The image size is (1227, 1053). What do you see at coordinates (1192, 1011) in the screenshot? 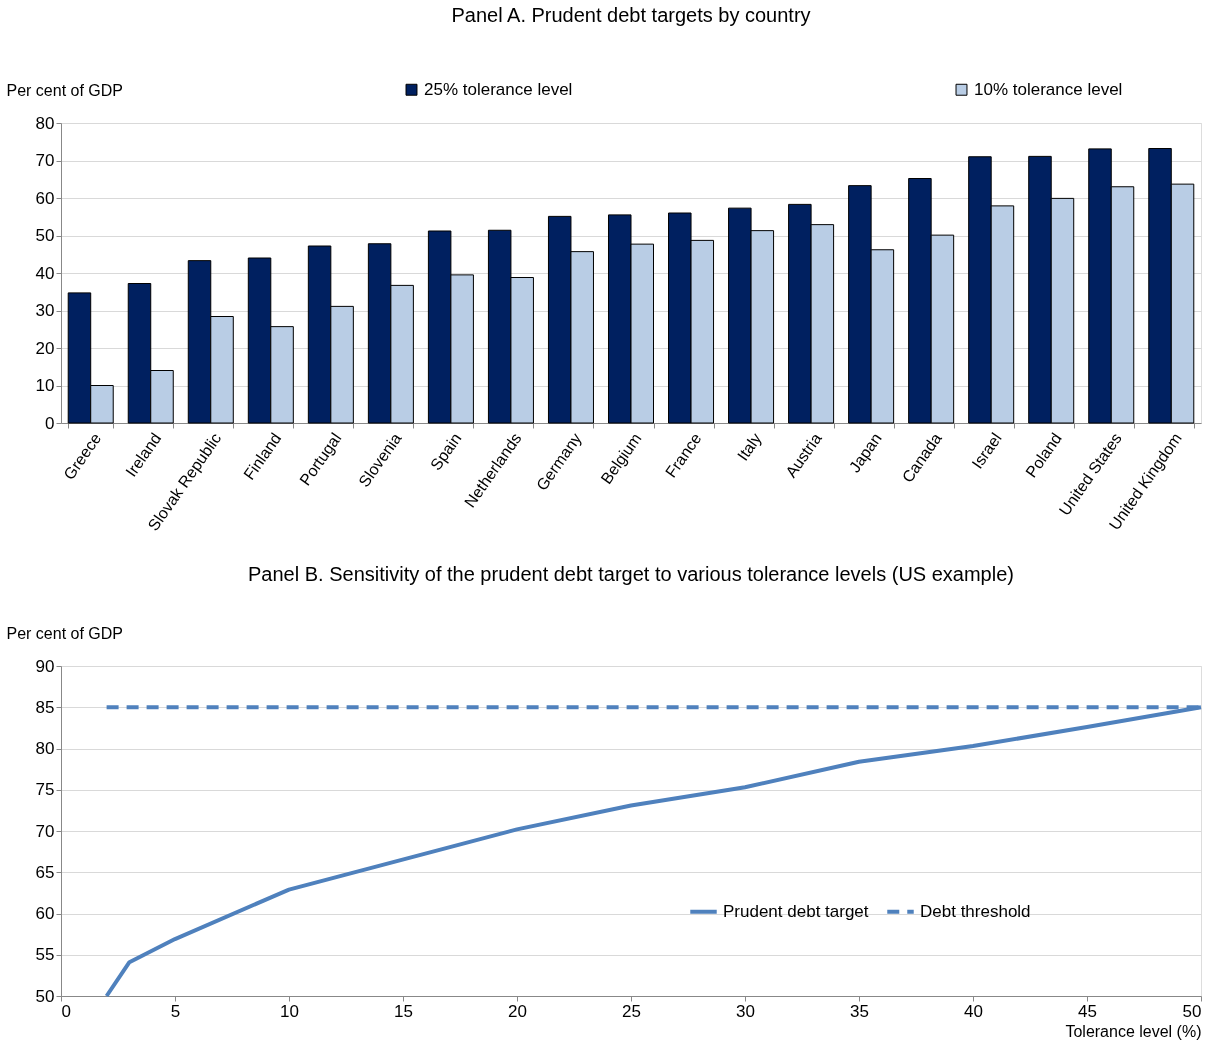
I see `x-tick-label: 50` at bounding box center [1192, 1011].